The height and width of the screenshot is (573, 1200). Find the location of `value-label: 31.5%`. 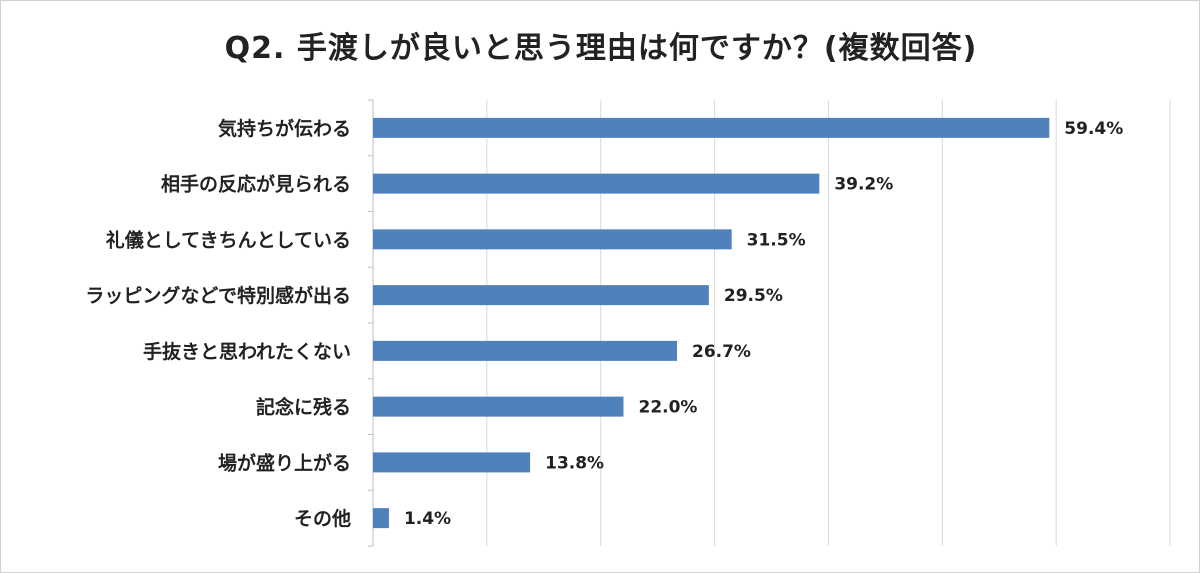

value-label: 31.5% is located at coordinates (776, 240).